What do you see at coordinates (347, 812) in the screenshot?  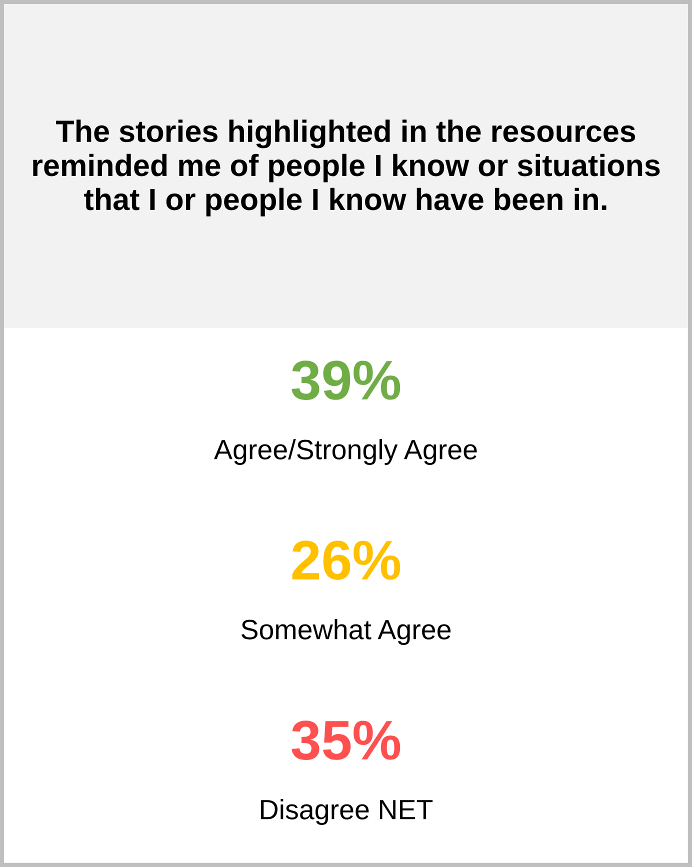 I see `category-label: Disagree NET` at bounding box center [347, 812].